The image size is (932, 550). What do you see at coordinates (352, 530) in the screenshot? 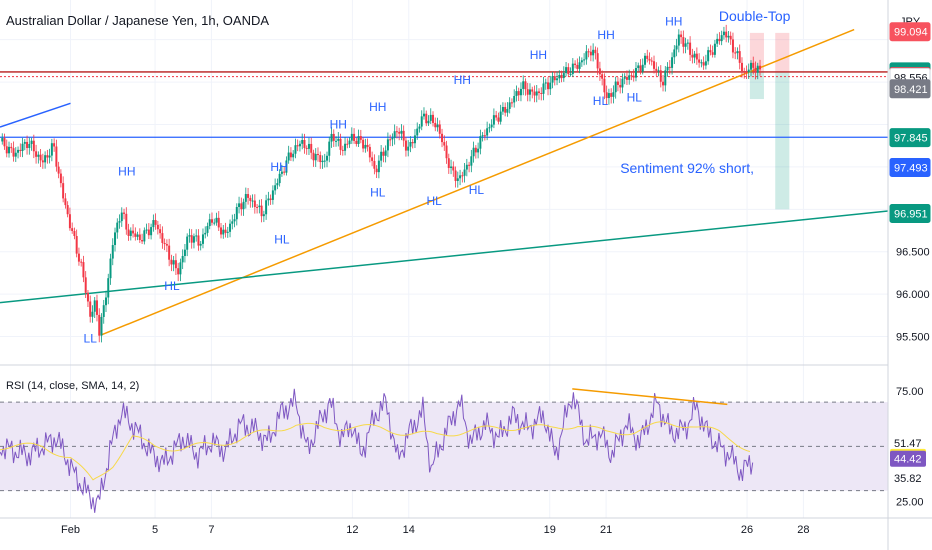
I see `time-tick-label: 12` at bounding box center [352, 530].